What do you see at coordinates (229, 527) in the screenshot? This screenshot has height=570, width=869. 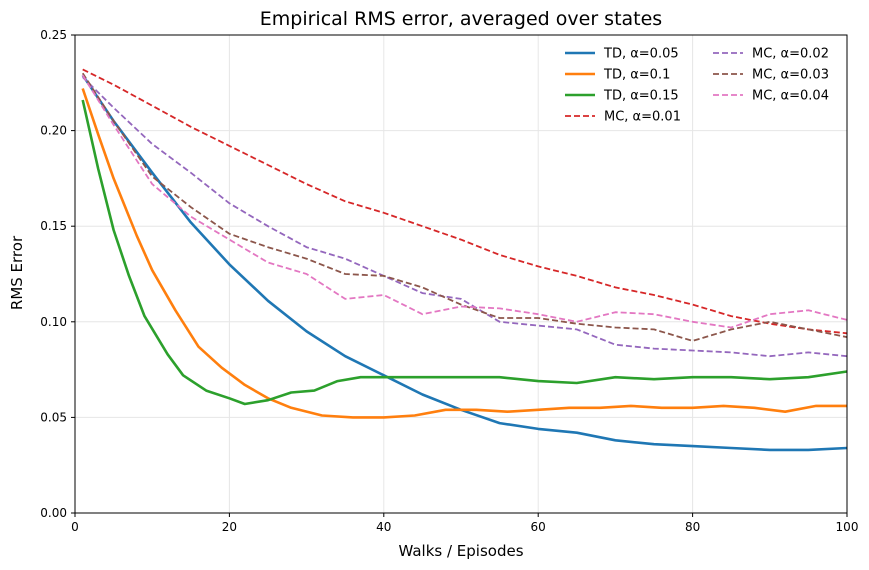 I see `x-tick-label: 20` at bounding box center [229, 527].